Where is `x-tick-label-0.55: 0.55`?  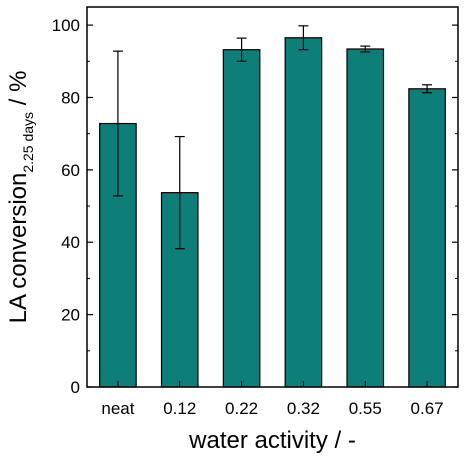
x-tick-label-0.55: 0.55 is located at coordinates (365, 408).